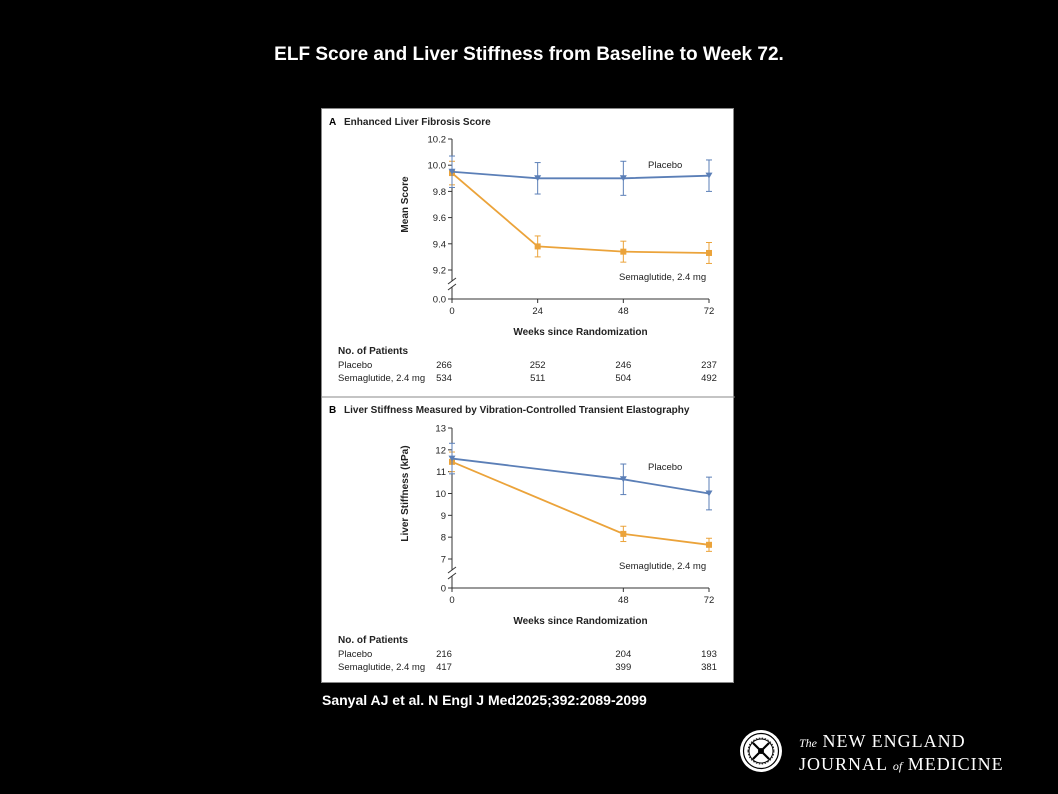  I want to click on panel-b-letter: B, so click(332, 410).